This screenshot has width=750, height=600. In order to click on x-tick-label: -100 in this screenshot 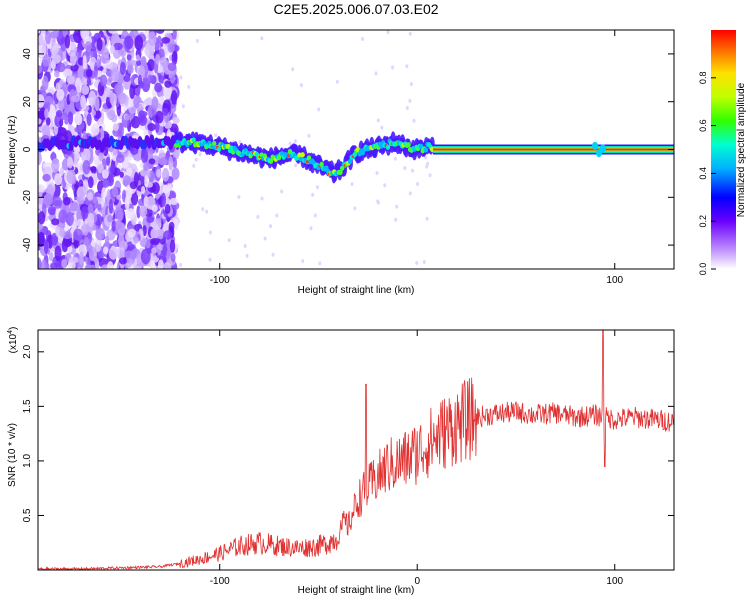, I will do `click(220, 581)`.